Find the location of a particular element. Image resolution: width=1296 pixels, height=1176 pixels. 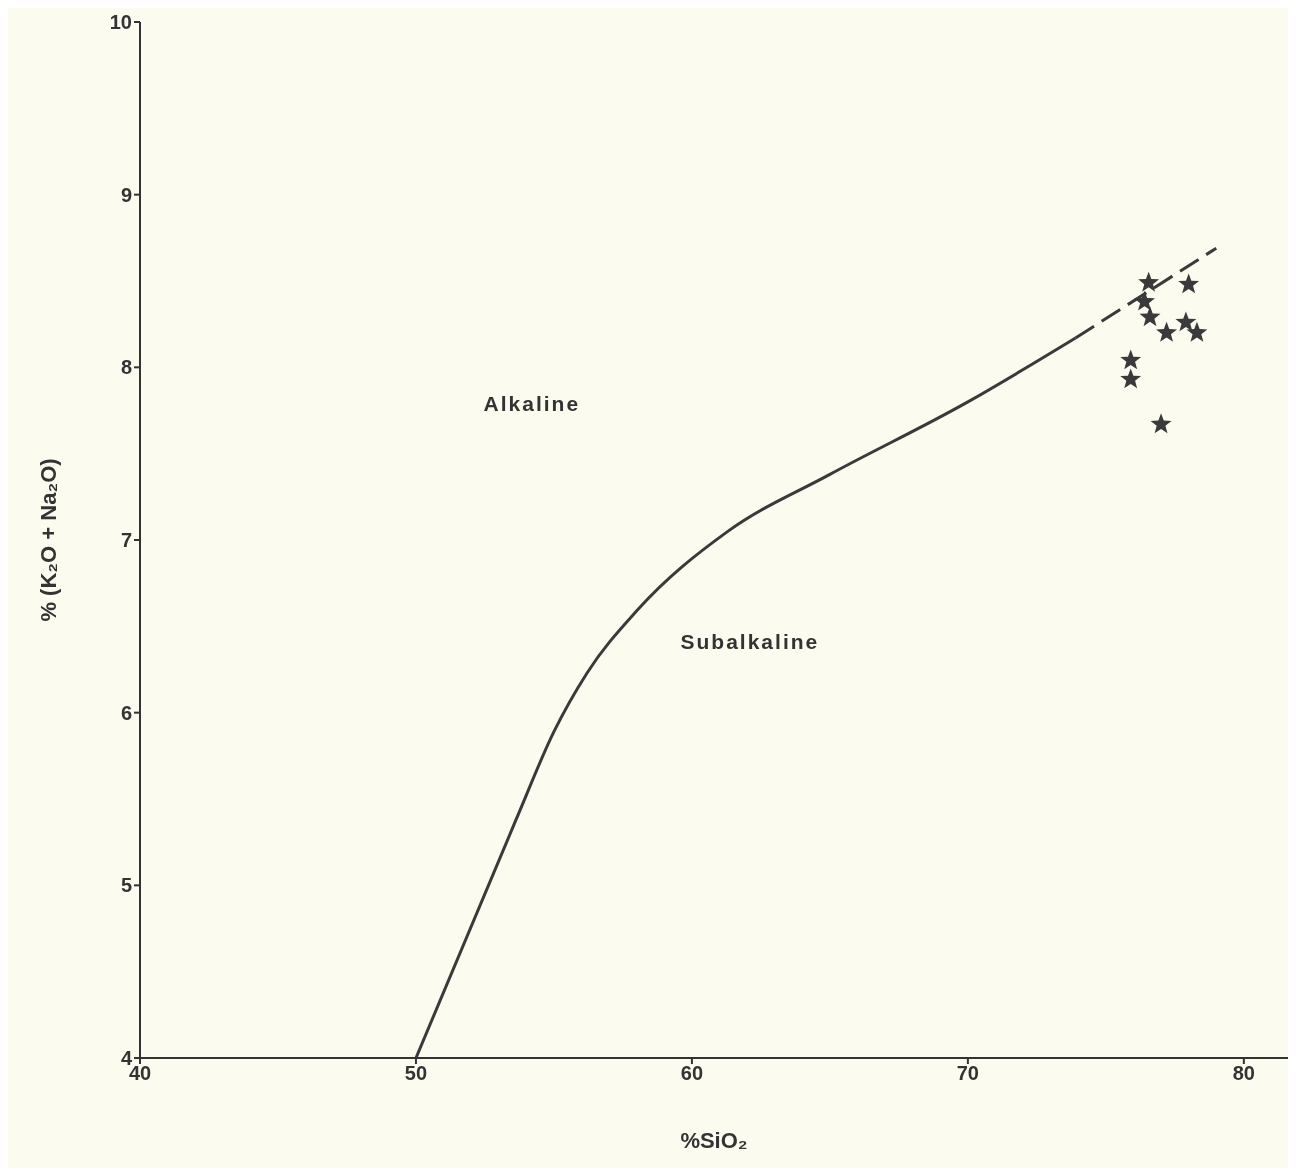

annotation: Alkaline is located at coordinates (532, 403).